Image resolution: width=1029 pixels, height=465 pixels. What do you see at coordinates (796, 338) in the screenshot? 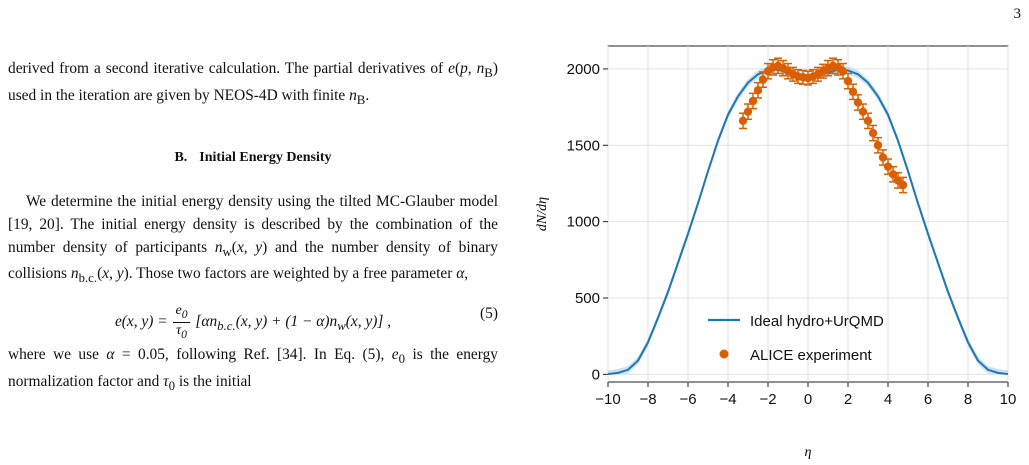
I see `legend: Ideal hydro+UrQMD ALICE experiment` at bounding box center [796, 338].